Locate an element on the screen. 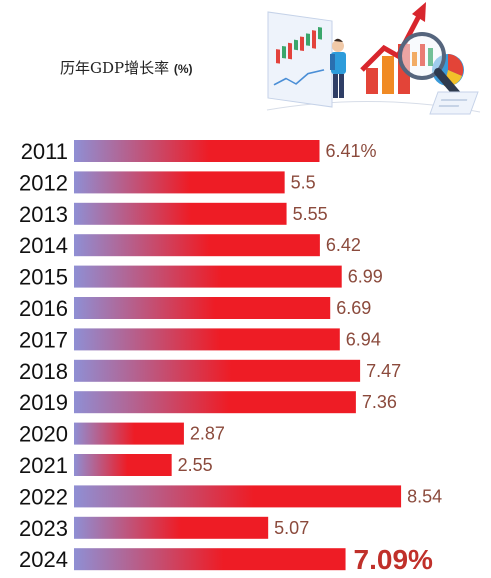 This screenshot has width=491, height=578. bar-2016 is located at coordinates (202, 308).